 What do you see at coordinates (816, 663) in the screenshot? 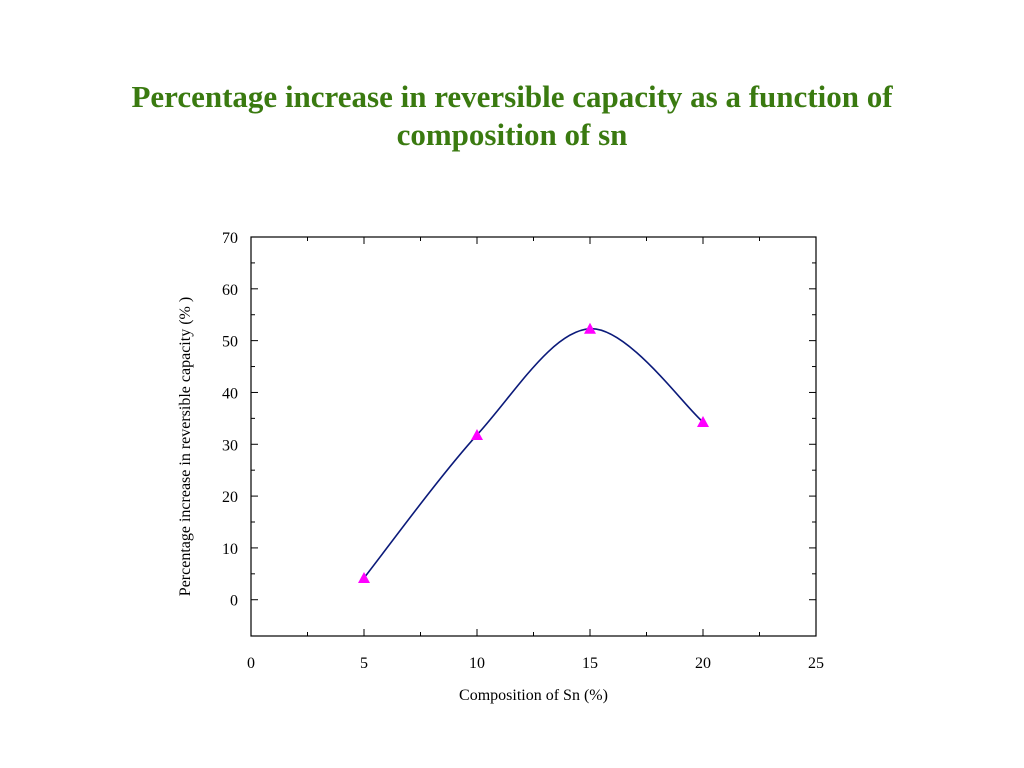
I see `x-tick-label: 25` at bounding box center [816, 663].